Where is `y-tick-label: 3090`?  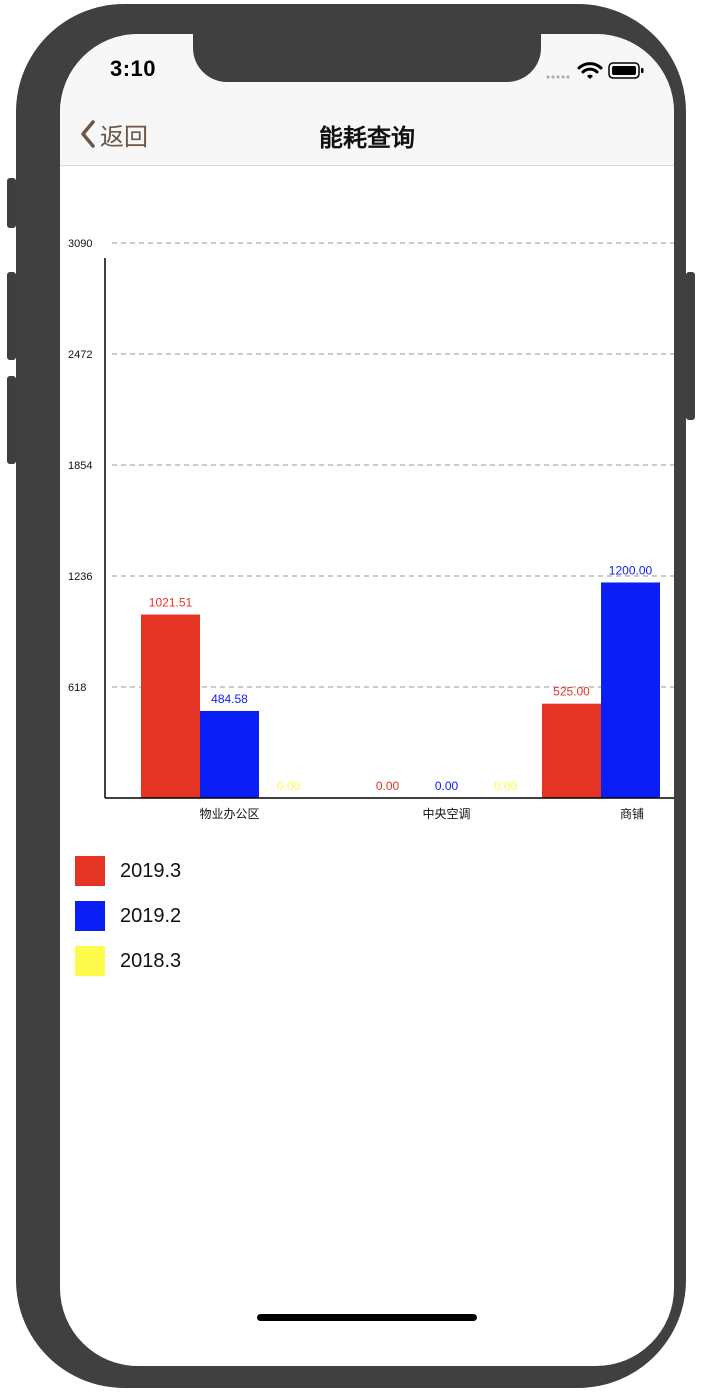 y-tick-label: 3090 is located at coordinates (80, 244).